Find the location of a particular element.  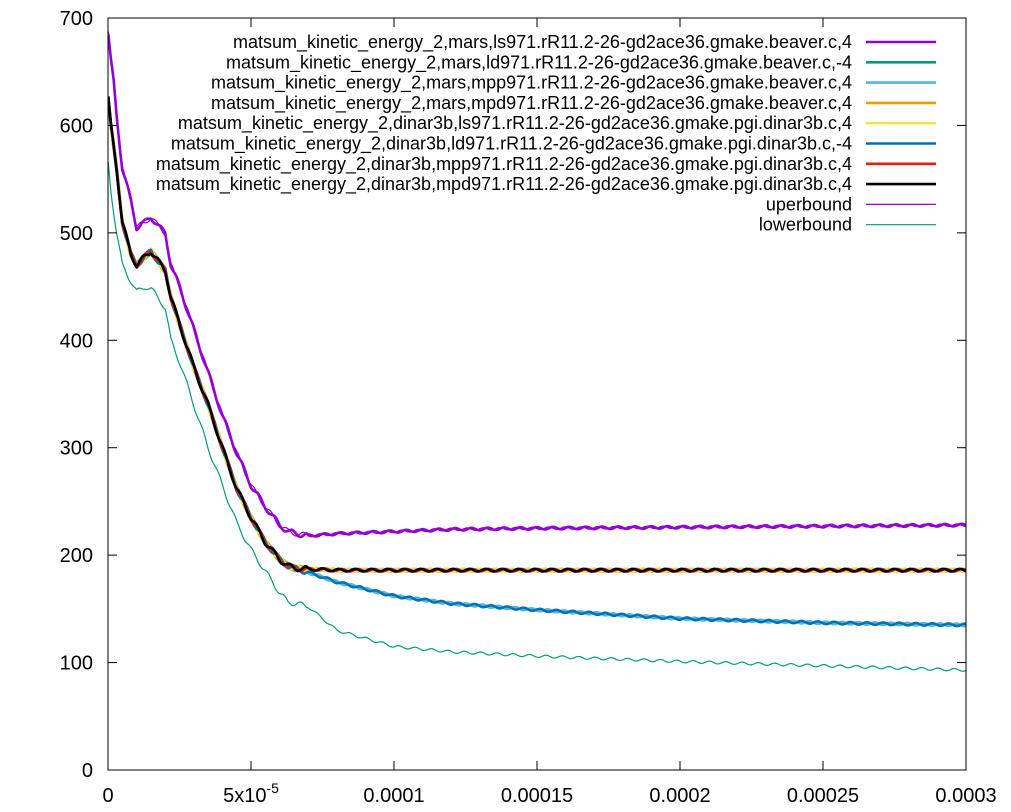

x-tick-label: 0.00015 is located at coordinates (537, 796).